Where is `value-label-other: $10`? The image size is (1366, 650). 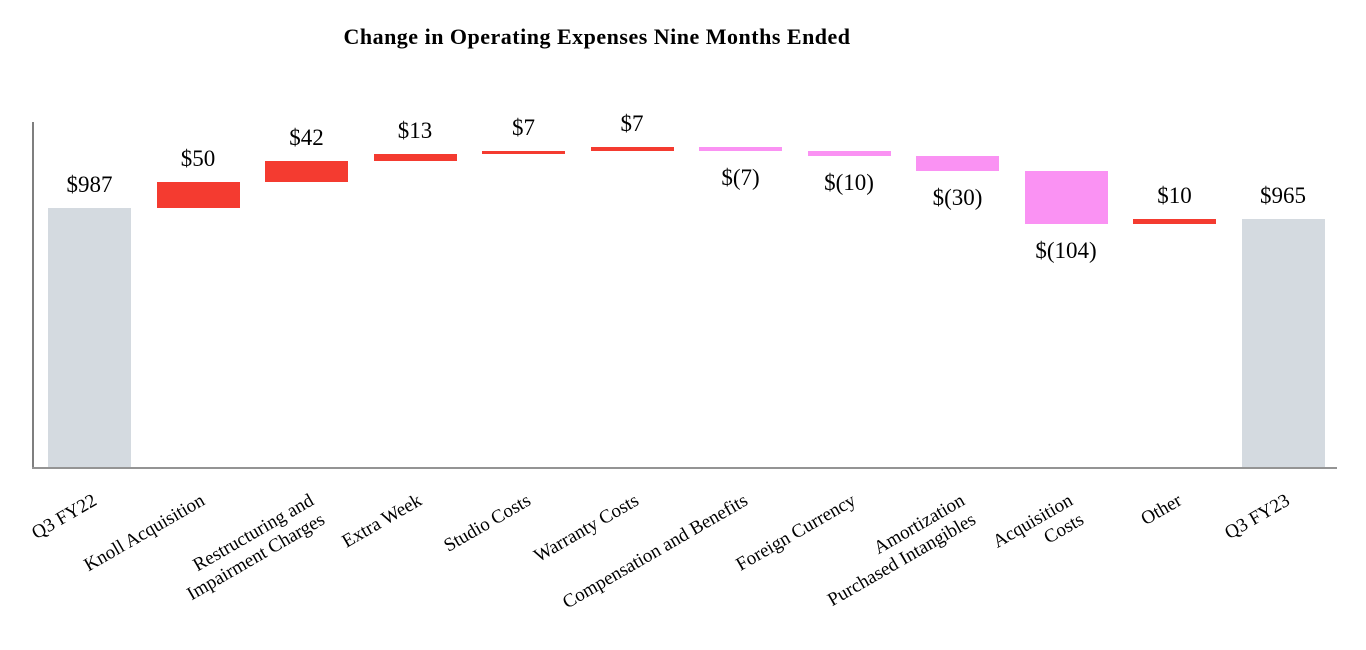
value-label-other: $10 is located at coordinates (1174, 196).